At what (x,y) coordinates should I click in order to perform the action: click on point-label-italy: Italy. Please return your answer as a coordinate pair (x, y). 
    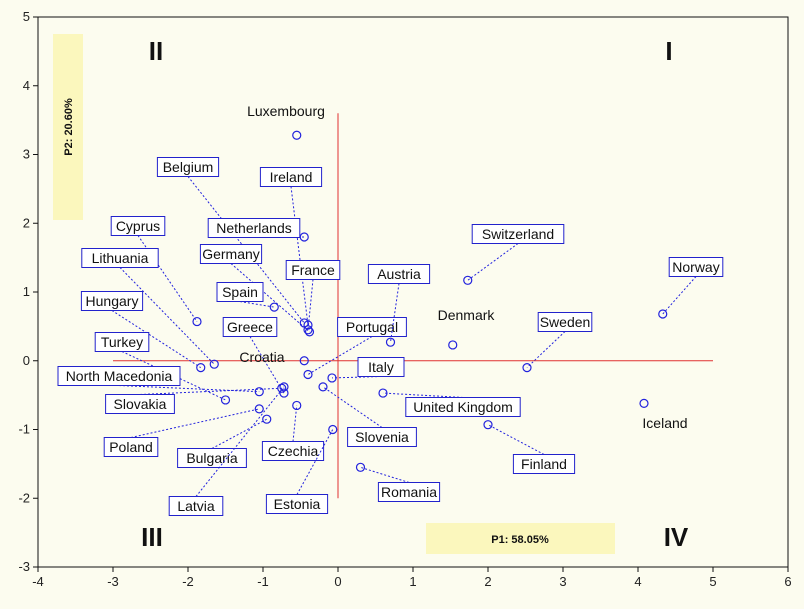
    Looking at the image, I should click on (381, 367).